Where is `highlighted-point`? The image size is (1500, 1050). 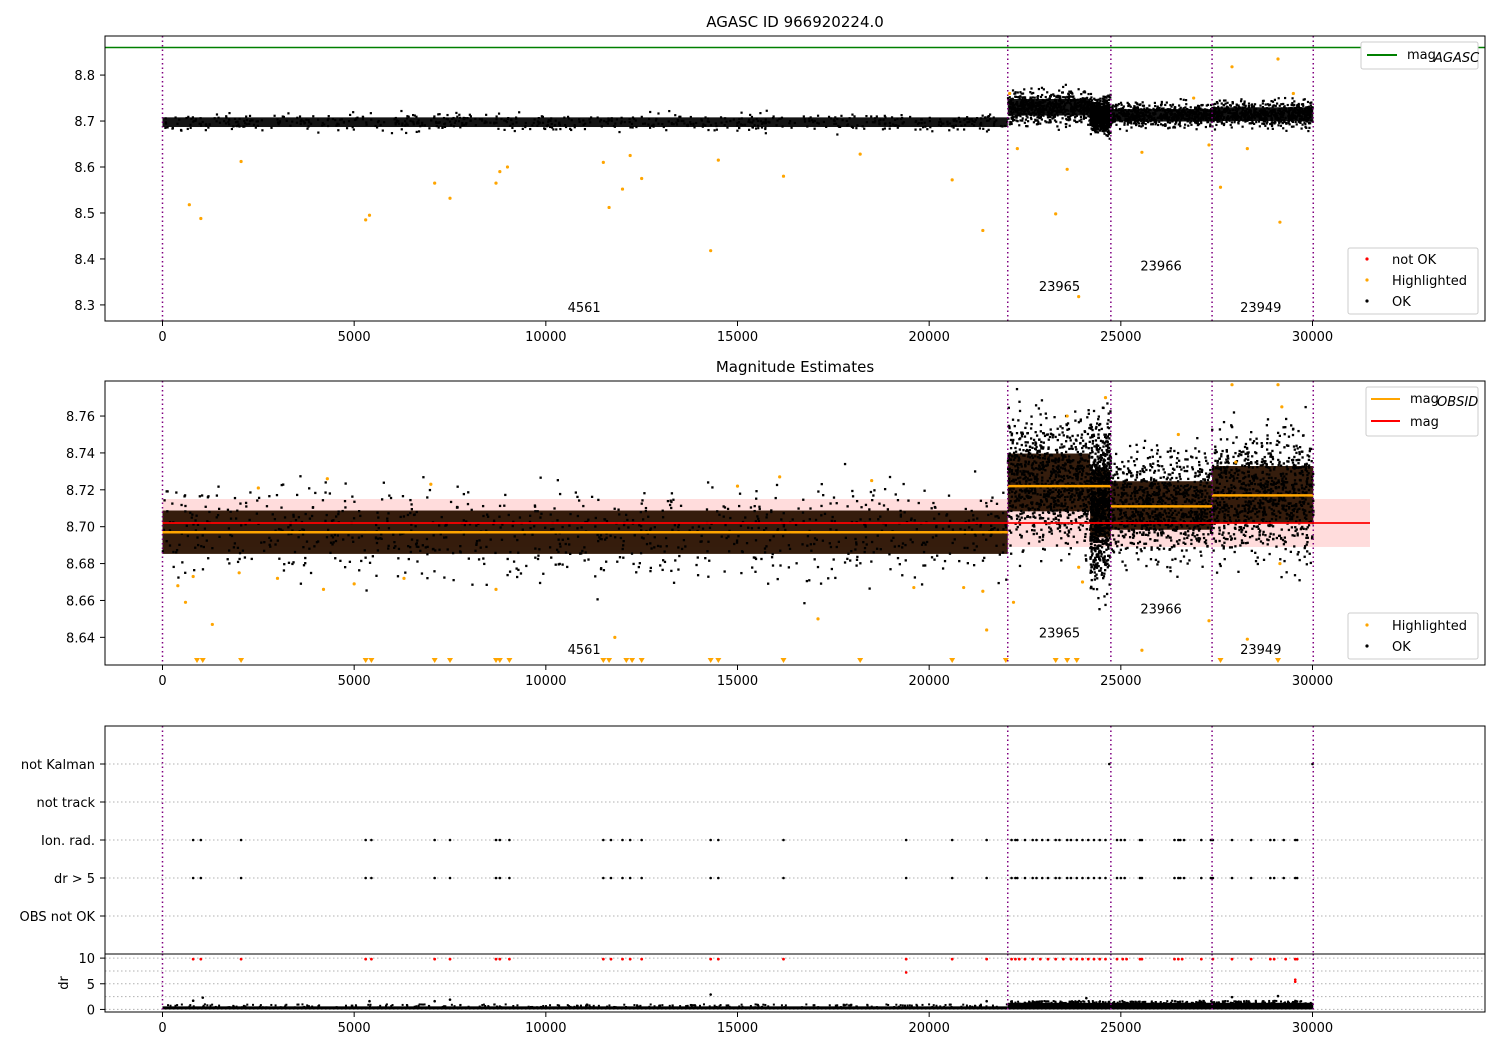
highlighted-point is located at coordinates (642, 178).